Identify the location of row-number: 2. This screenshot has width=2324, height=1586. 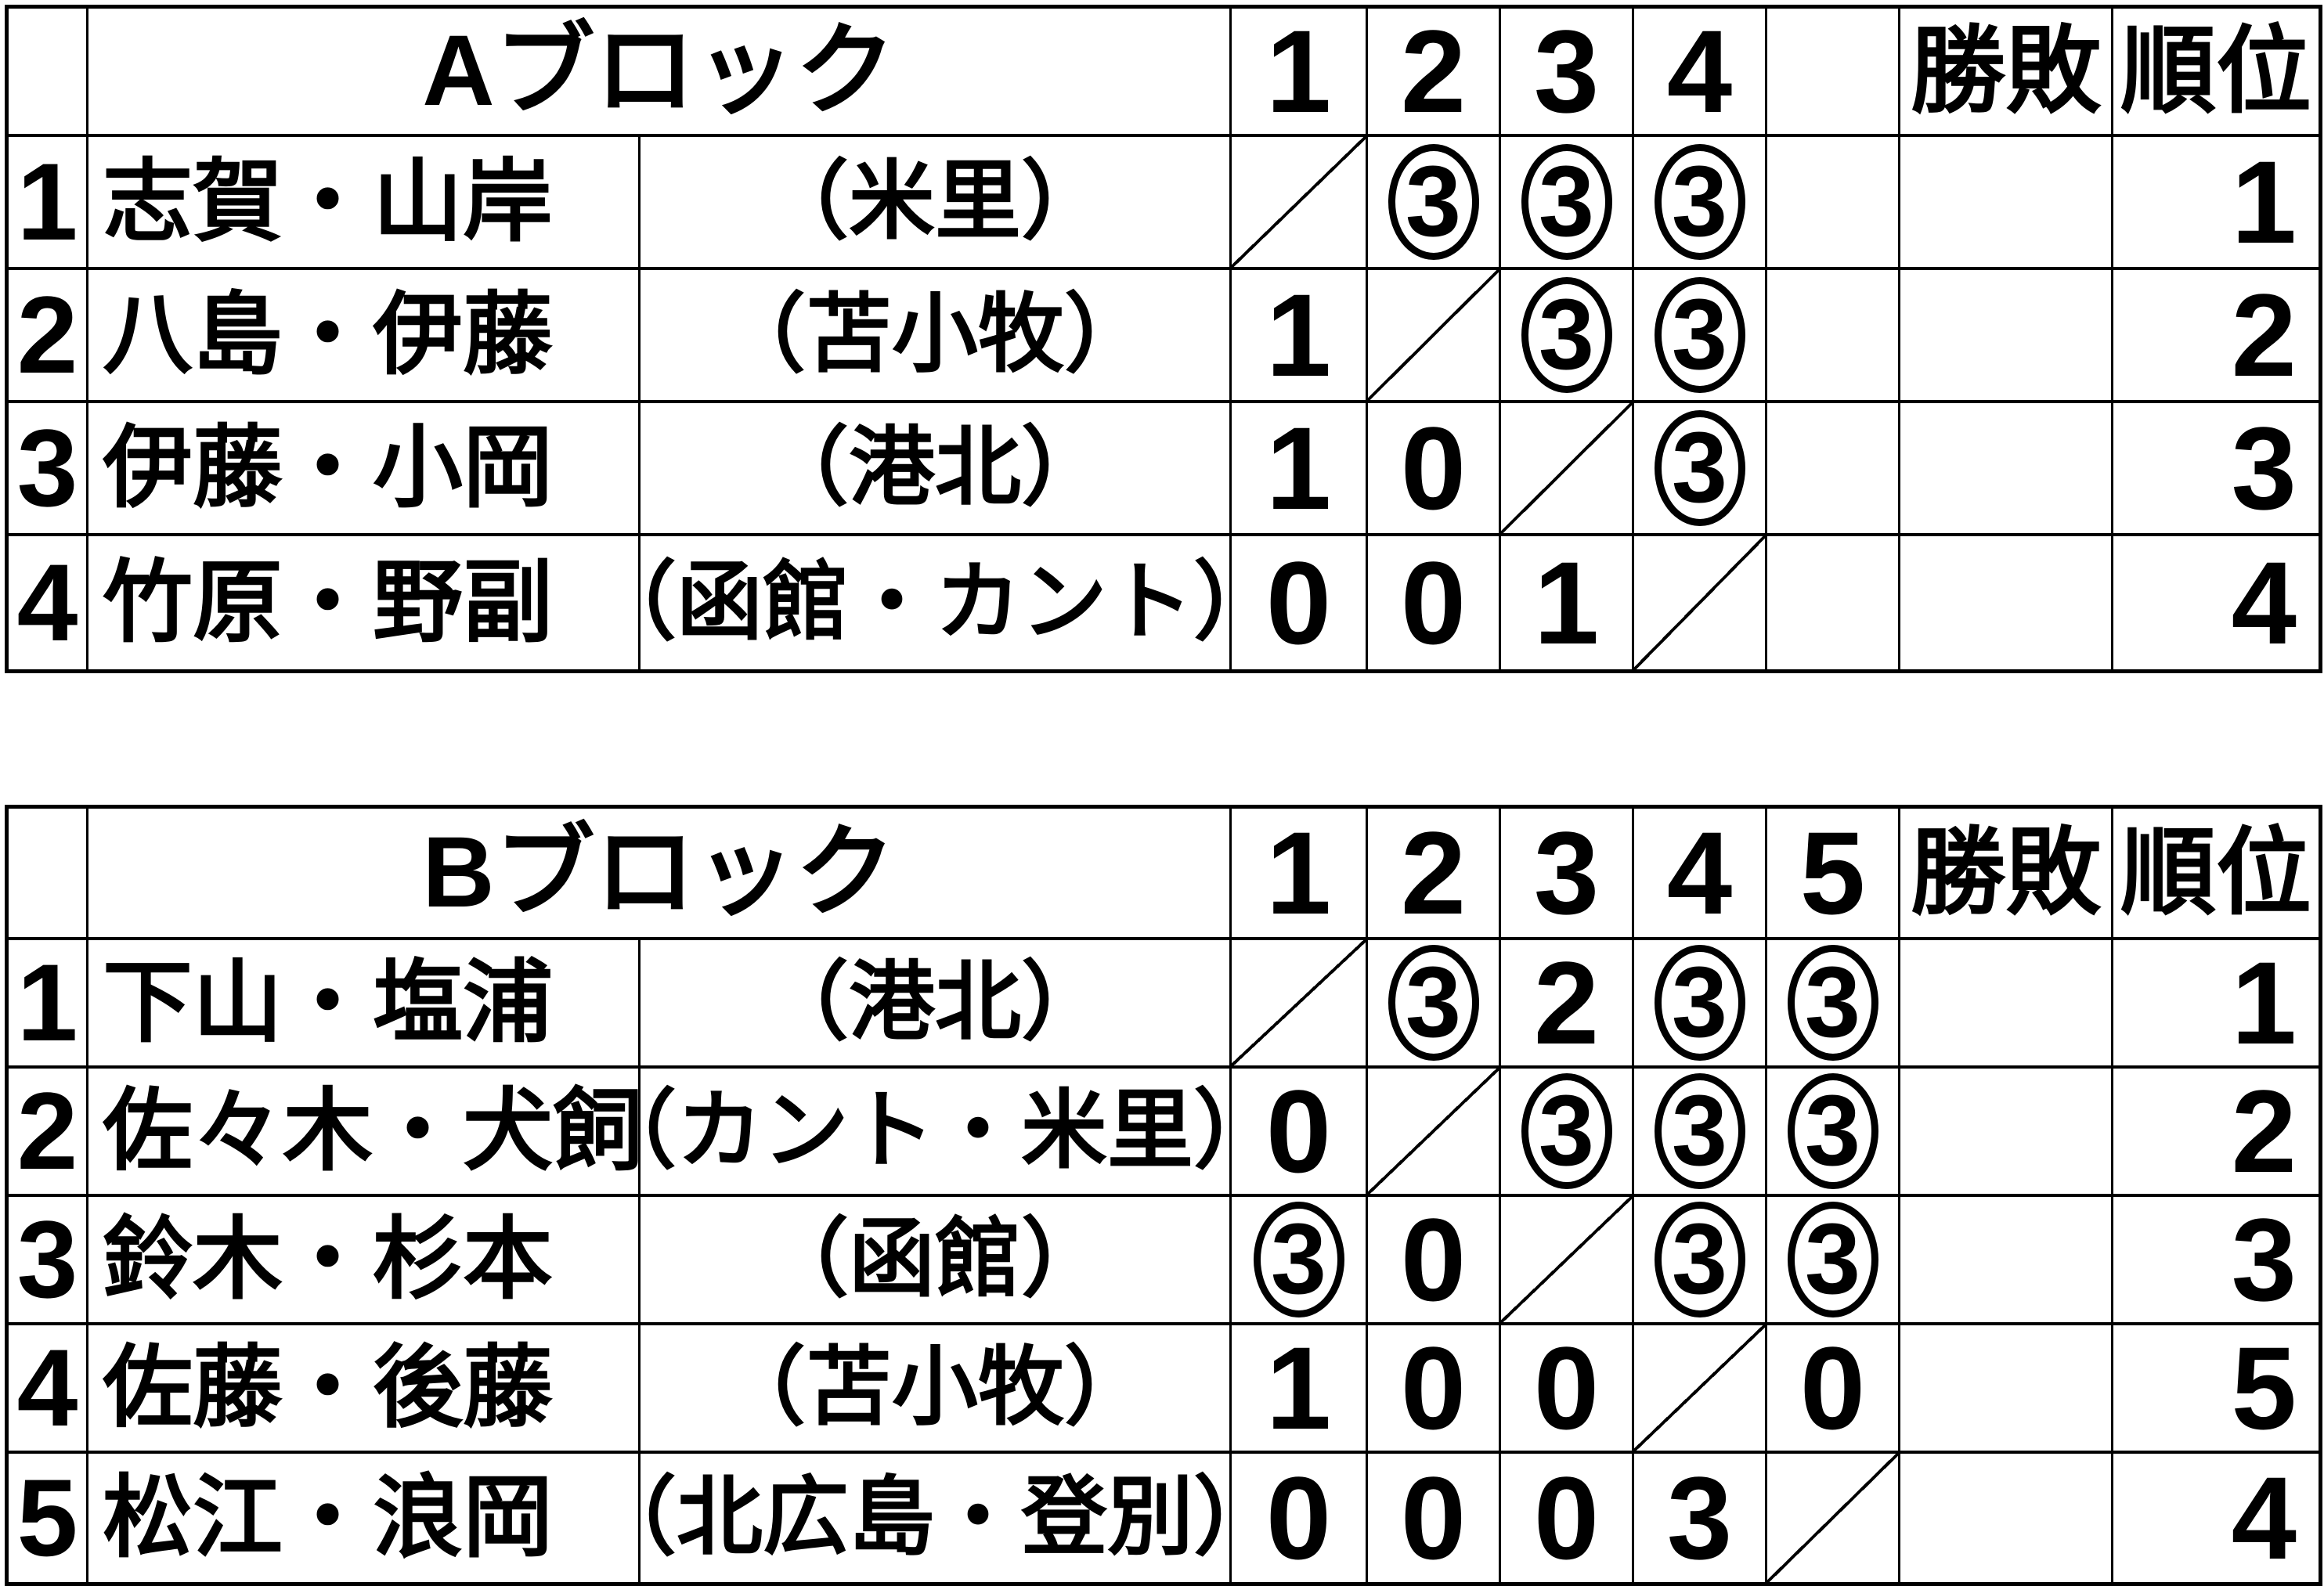
(48, 1133).